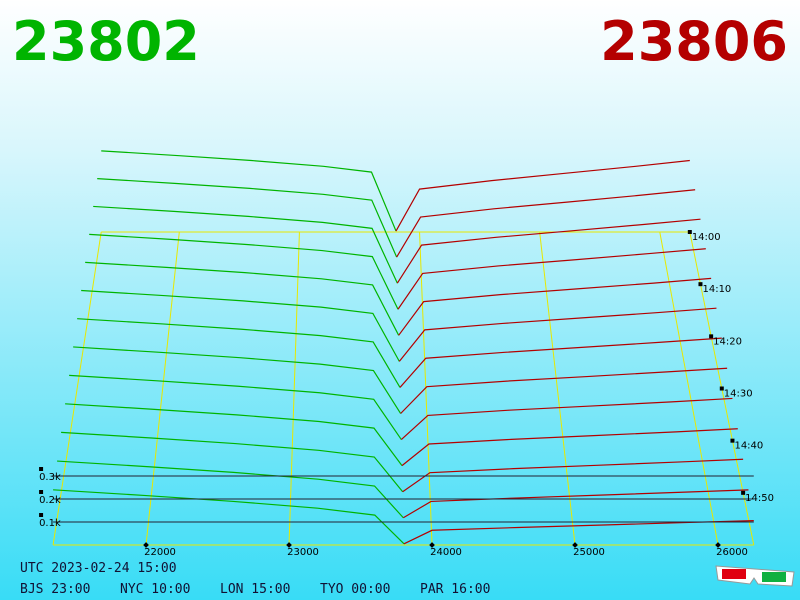 The height and width of the screenshot is (600, 800). Describe the element at coordinates (738, 394) in the screenshot. I see `time-tick-label: 14:30` at that location.